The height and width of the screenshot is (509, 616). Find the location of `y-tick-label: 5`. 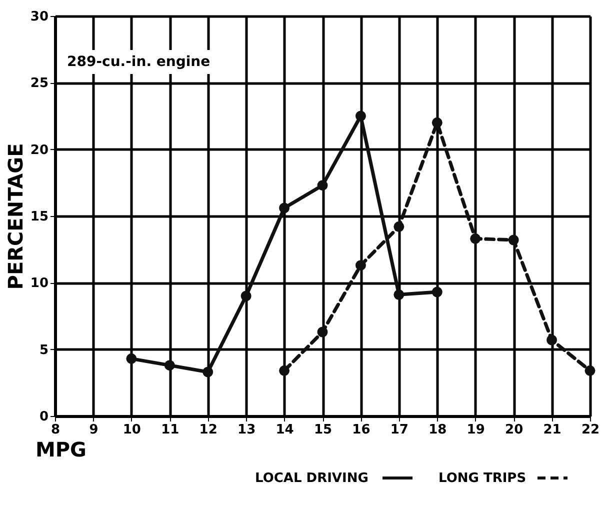

y-tick-label: 5 is located at coordinates (43, 350).